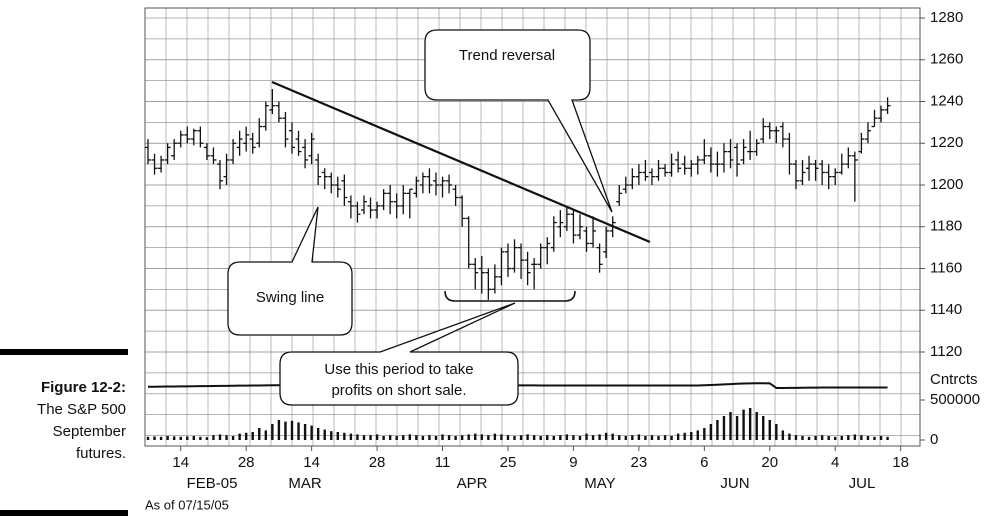 The height and width of the screenshot is (517, 991). Describe the element at coordinates (472, 483) in the screenshot. I see `month-label: APR` at that location.